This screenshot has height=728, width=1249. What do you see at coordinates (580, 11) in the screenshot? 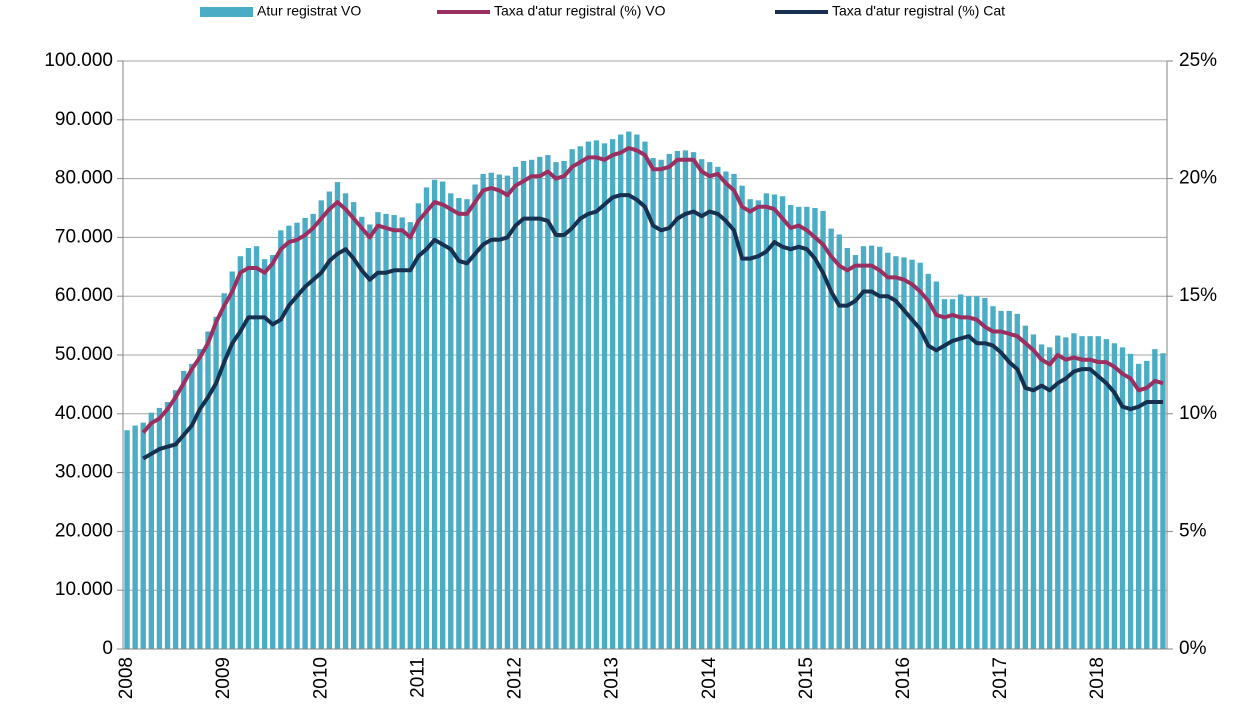
I see `legend-label: Taxa d'atur registral (%) VO` at bounding box center [580, 11].